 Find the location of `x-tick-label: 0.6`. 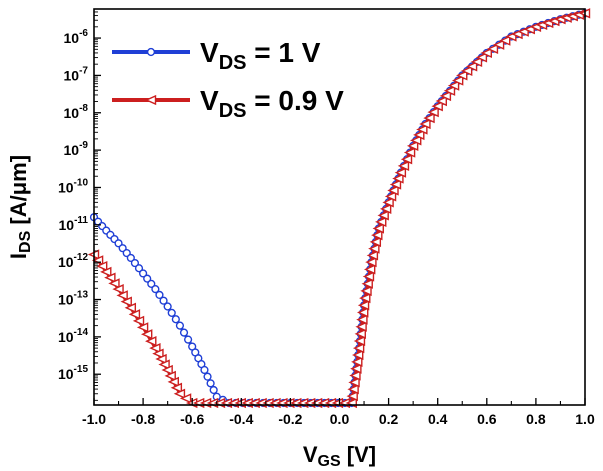

x-tick-label: 0.6 is located at coordinates (487, 419).